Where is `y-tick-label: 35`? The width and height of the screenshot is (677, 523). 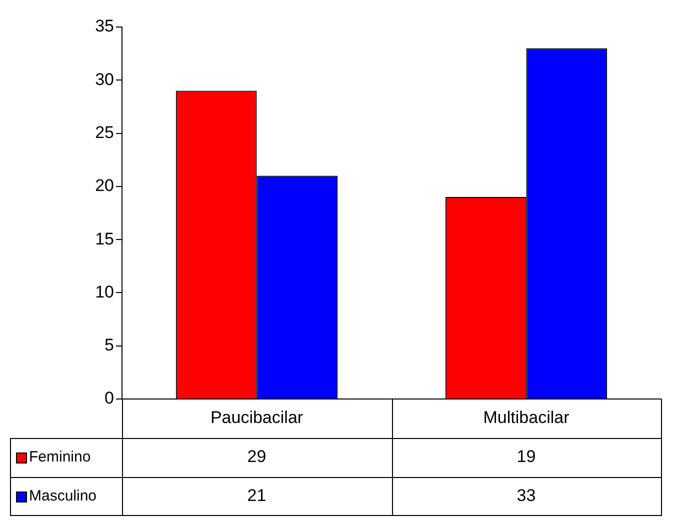
y-tick-label: 35 is located at coordinates (104, 26).